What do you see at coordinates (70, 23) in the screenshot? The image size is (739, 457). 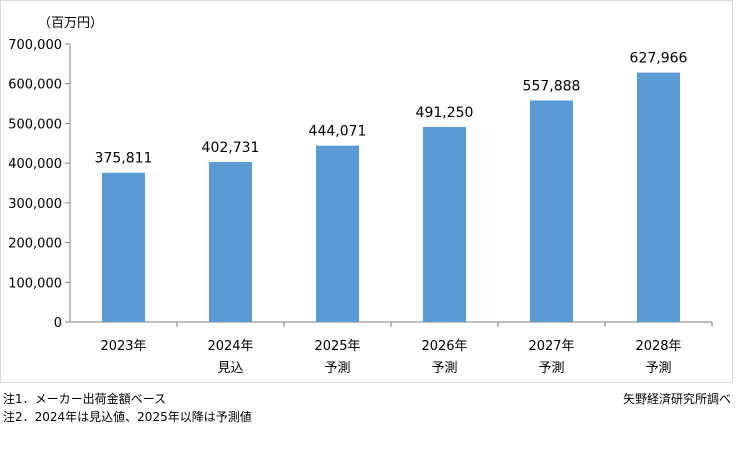 I see `y-axis-unit-label: （百万円）` at bounding box center [70, 23].